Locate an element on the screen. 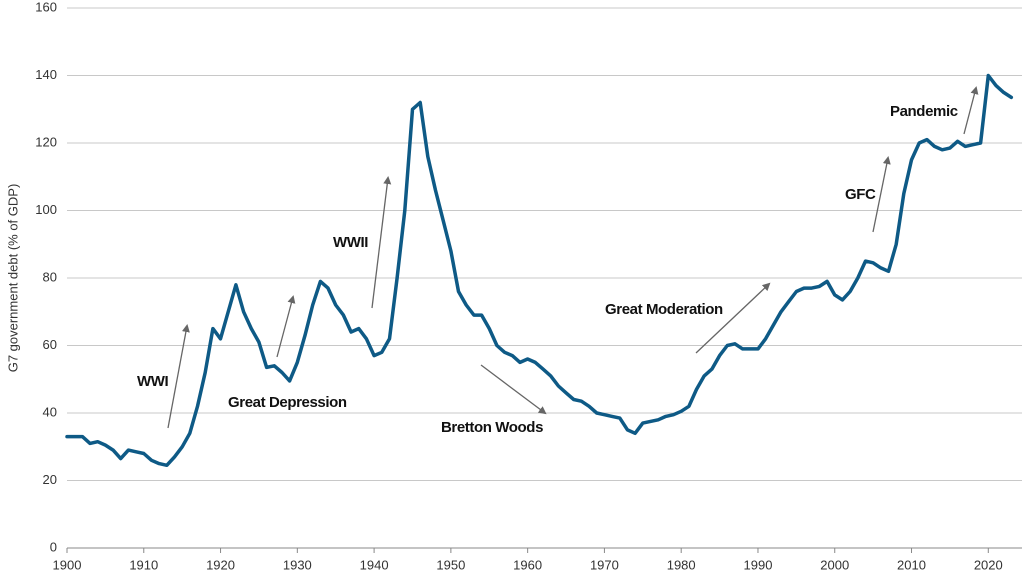  x-tick-label: 1980 is located at coordinates (681, 564).